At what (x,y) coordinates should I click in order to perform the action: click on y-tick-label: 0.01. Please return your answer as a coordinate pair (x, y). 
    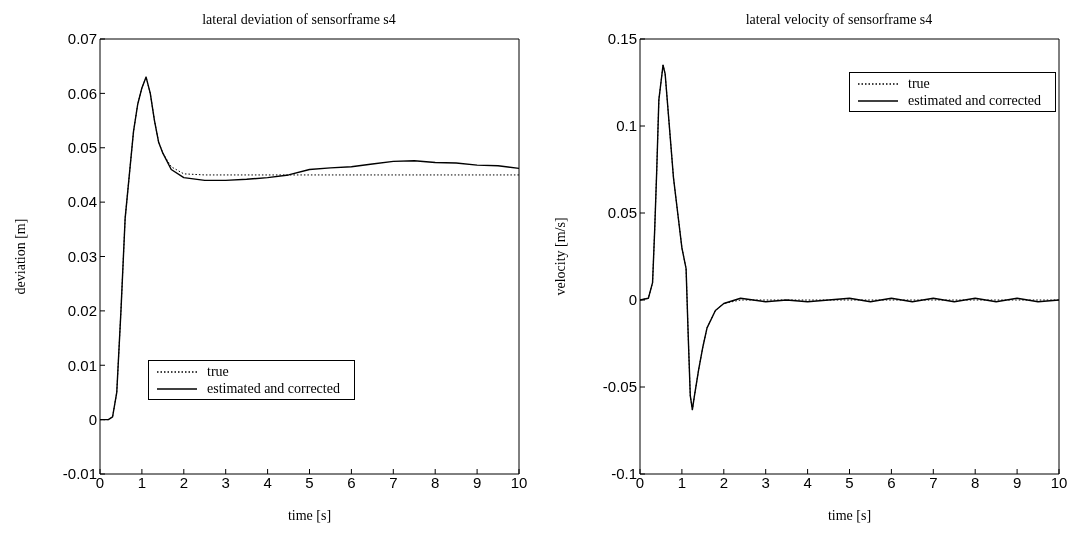
    Looking at the image, I should click on (82, 365).